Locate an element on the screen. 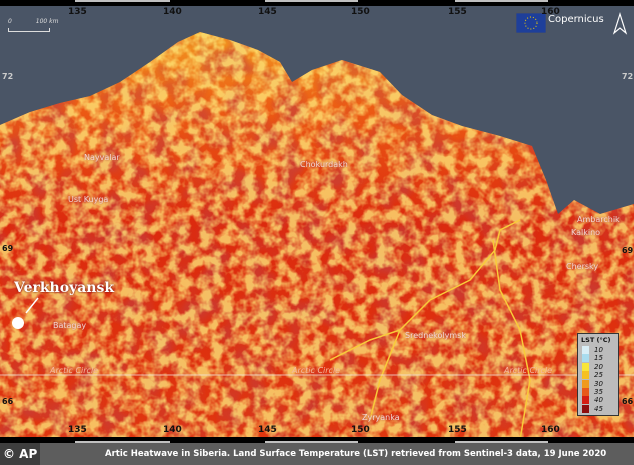 This screenshot has width=634, height=465. legend-value: 35 is located at coordinates (598, 392).